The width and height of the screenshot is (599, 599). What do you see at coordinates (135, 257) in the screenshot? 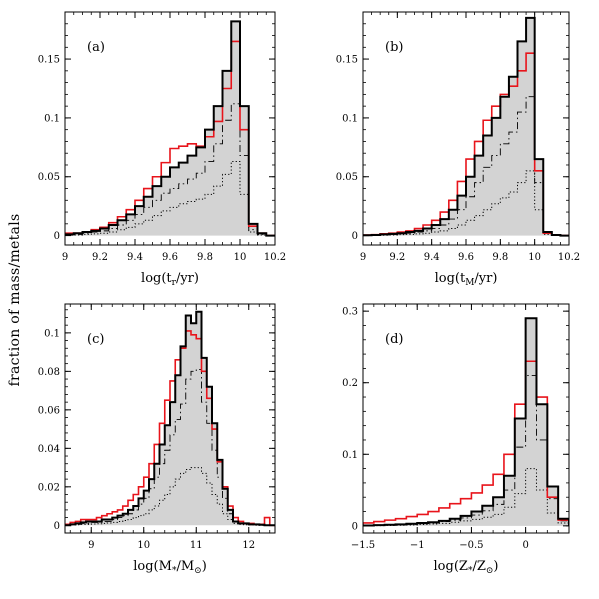
I see `x-tick-label-a: 9.4` at bounding box center [135, 257].